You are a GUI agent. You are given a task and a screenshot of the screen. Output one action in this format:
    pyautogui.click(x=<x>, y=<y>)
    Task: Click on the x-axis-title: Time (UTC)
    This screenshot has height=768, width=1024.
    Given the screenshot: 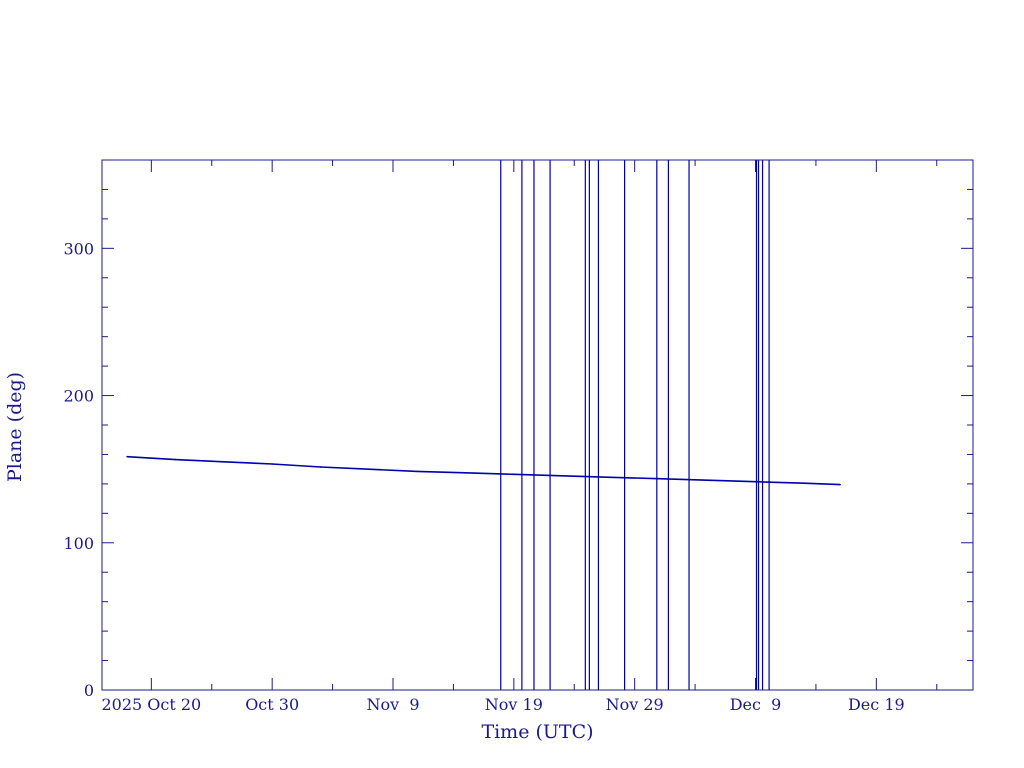 What is the action you would take?
    pyautogui.click(x=537, y=732)
    